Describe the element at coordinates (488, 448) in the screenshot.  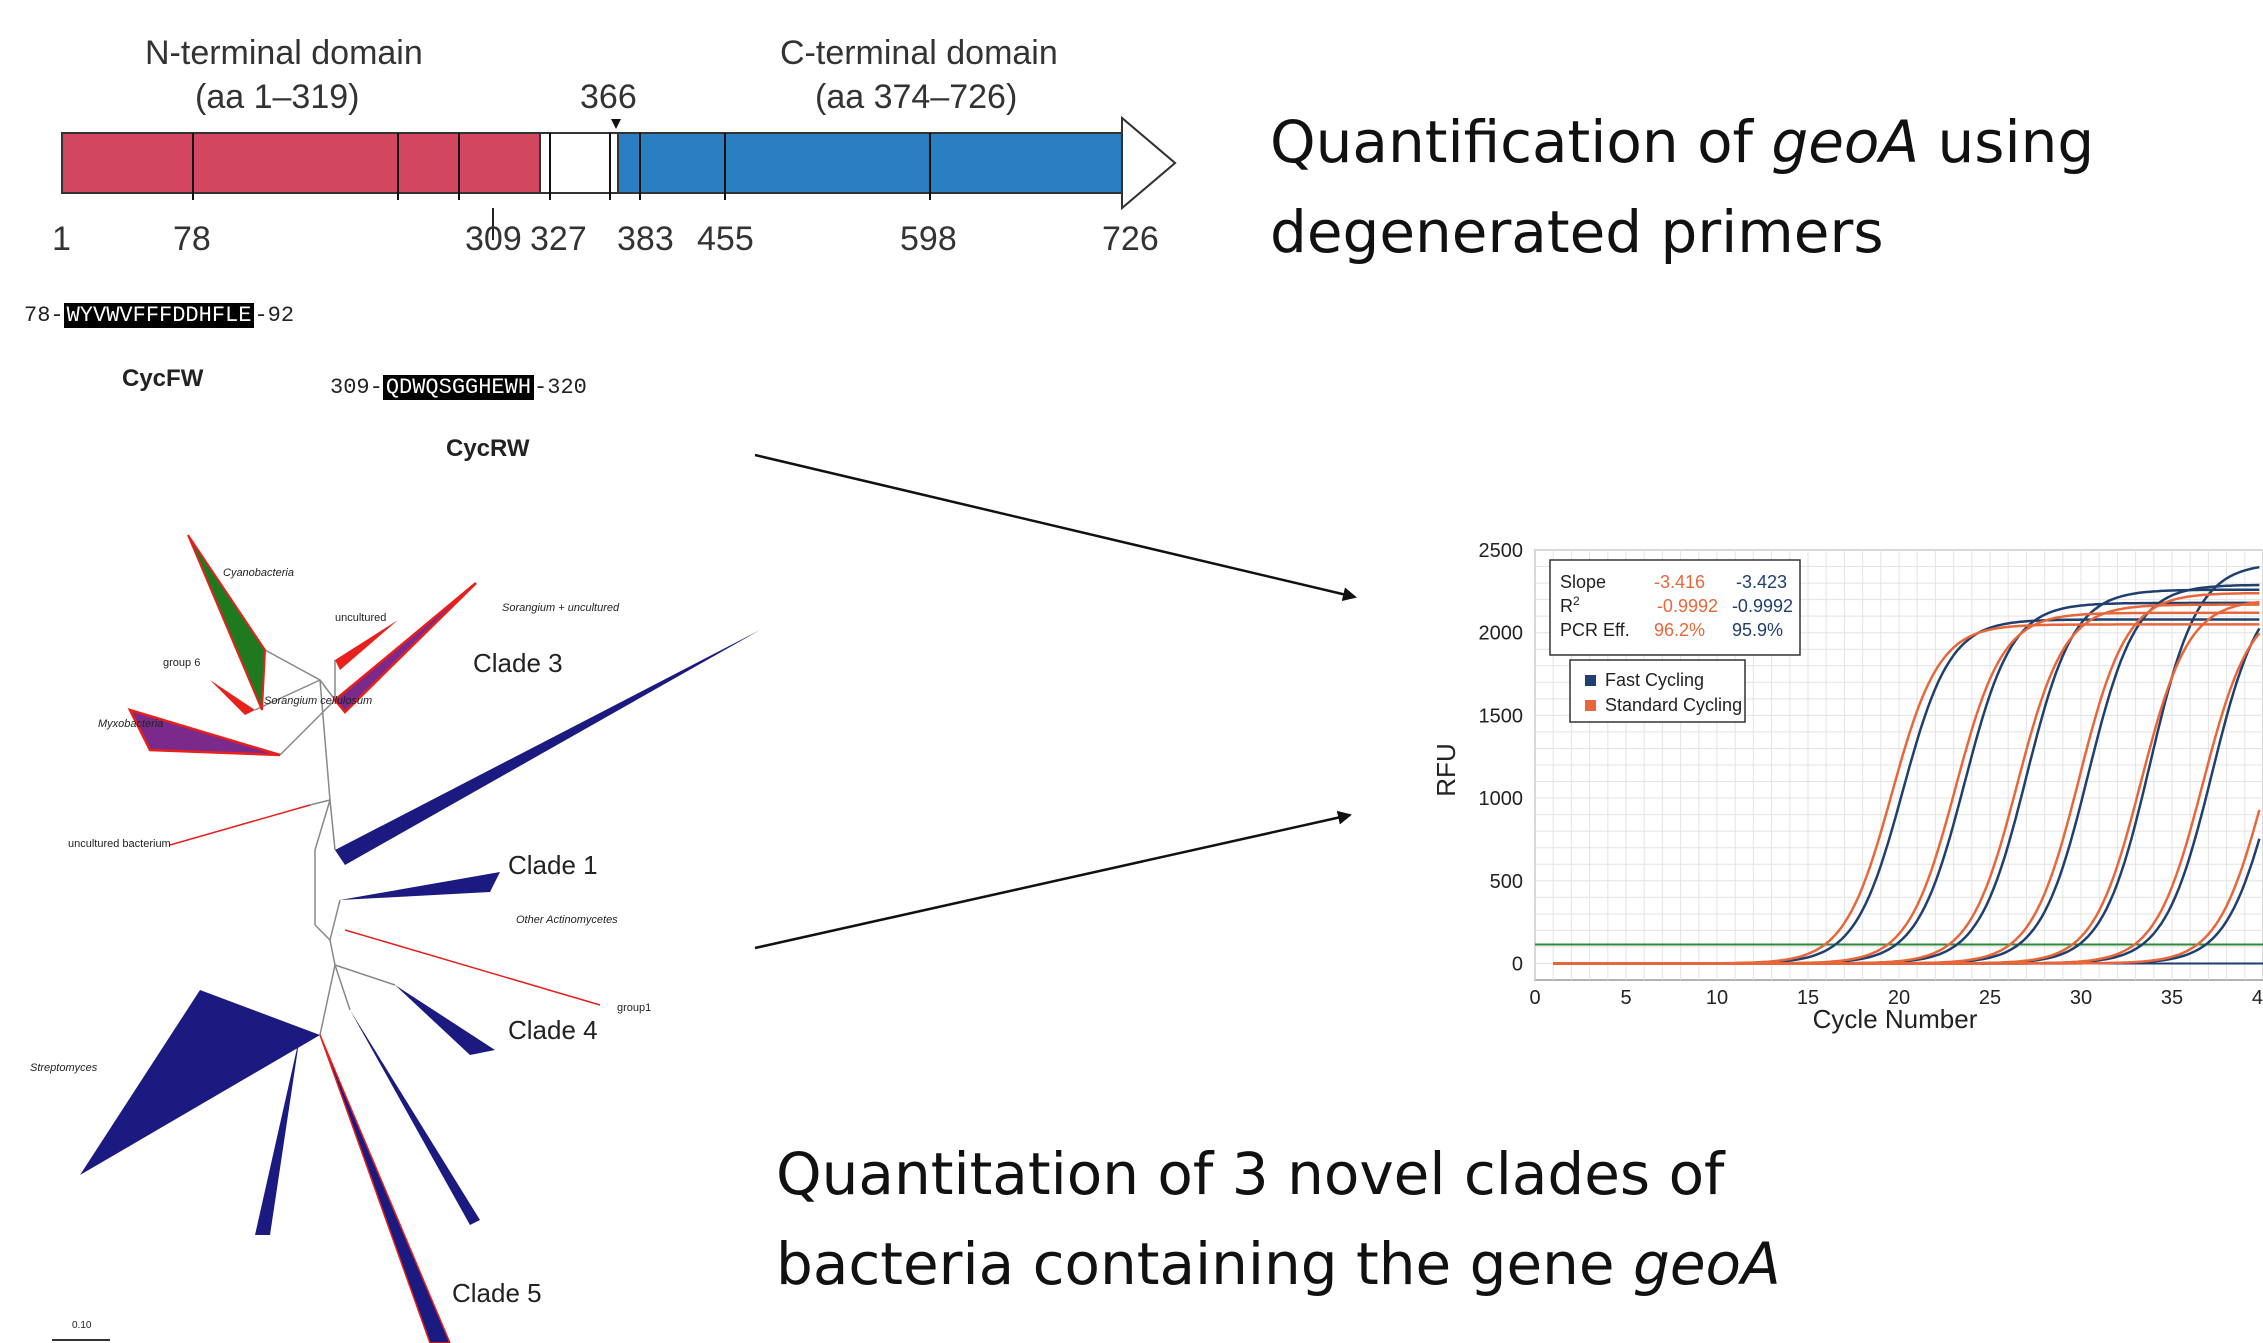
I see `cycrw-label: CycRW` at that location.